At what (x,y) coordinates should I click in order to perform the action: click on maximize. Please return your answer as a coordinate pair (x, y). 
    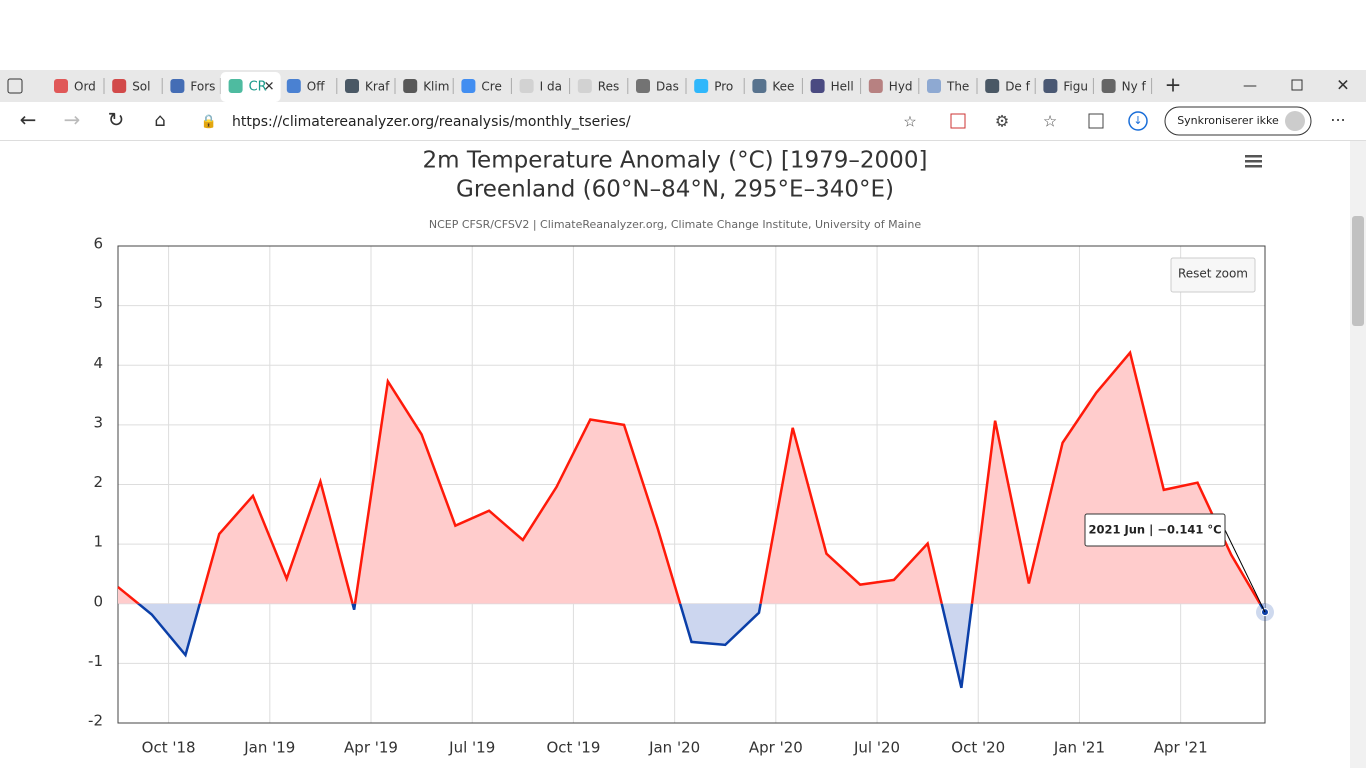
    Looking at the image, I should click on (1297, 85).